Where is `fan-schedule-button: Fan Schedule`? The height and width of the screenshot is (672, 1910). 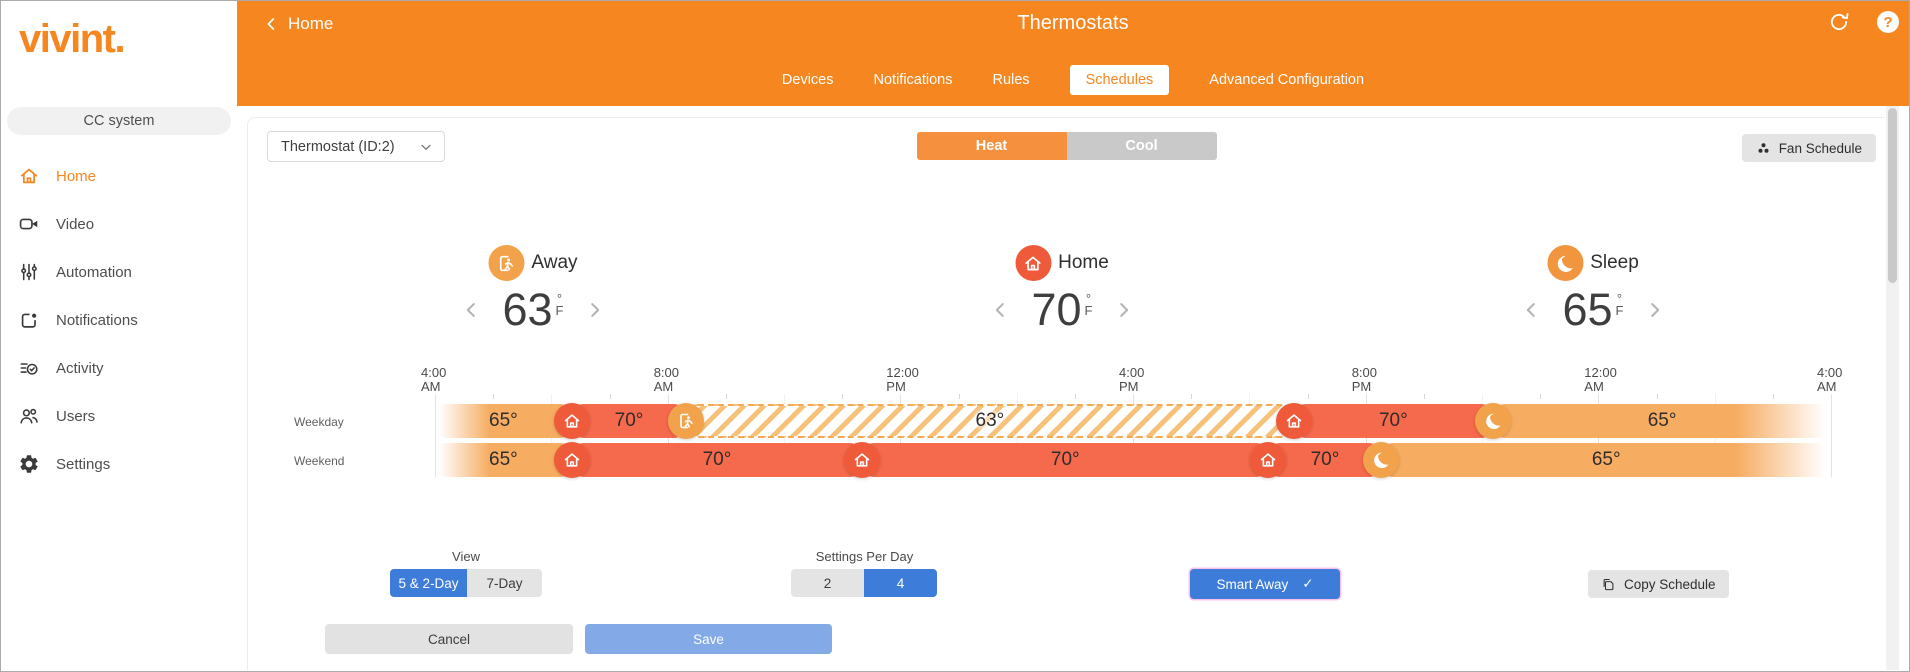
fan-schedule-button: Fan Schedule is located at coordinates (1808, 148).